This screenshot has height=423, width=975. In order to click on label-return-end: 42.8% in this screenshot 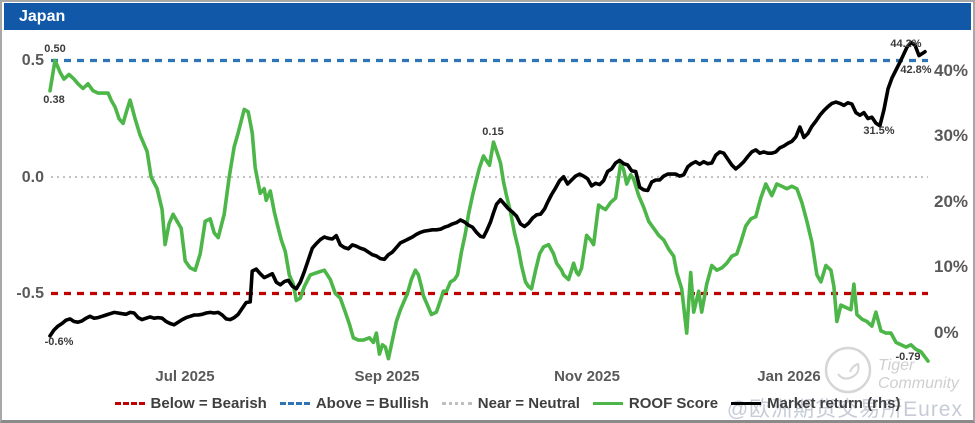, I will do `click(915, 70)`.